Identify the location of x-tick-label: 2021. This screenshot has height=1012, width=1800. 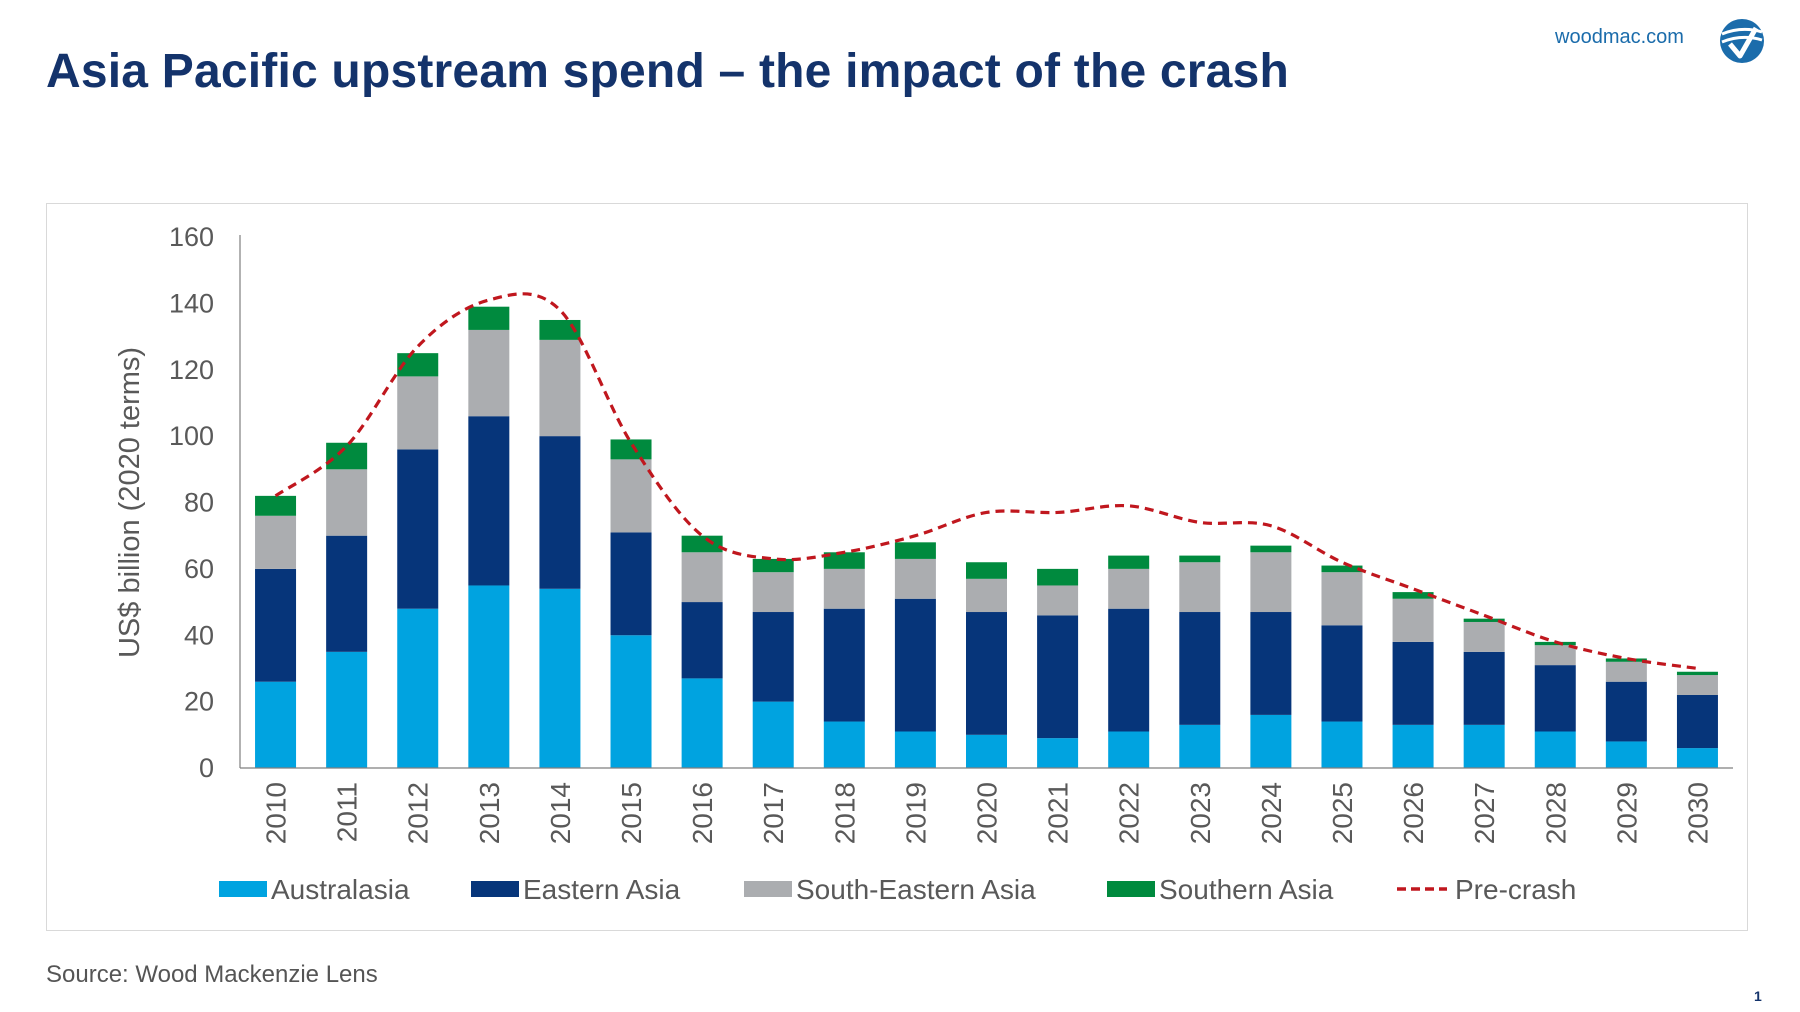
(1058, 813).